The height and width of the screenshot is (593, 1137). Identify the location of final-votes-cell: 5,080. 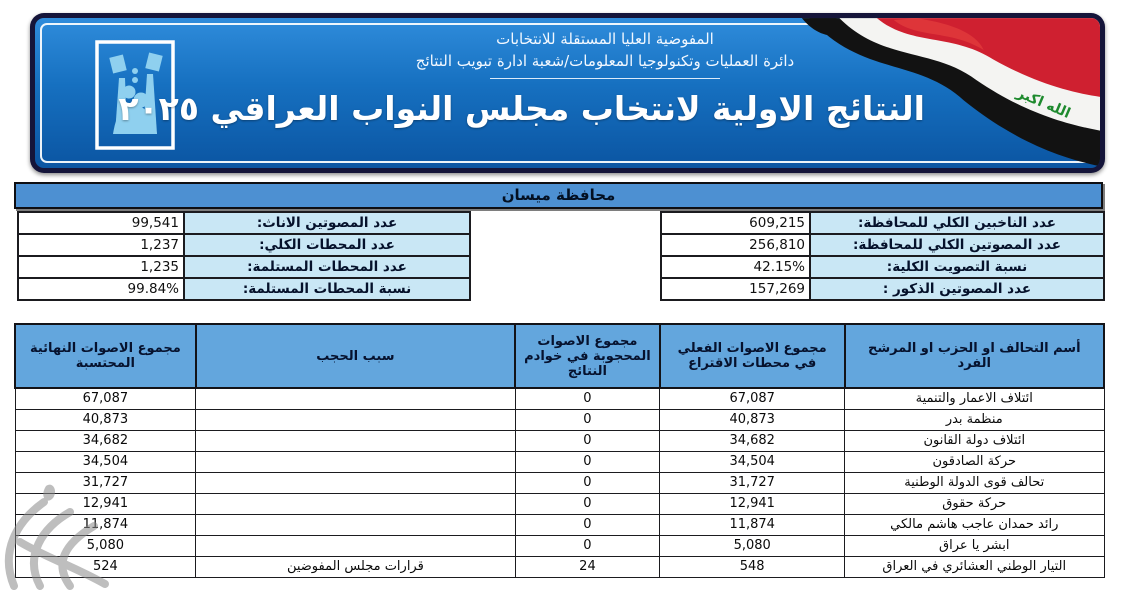
(105, 545).